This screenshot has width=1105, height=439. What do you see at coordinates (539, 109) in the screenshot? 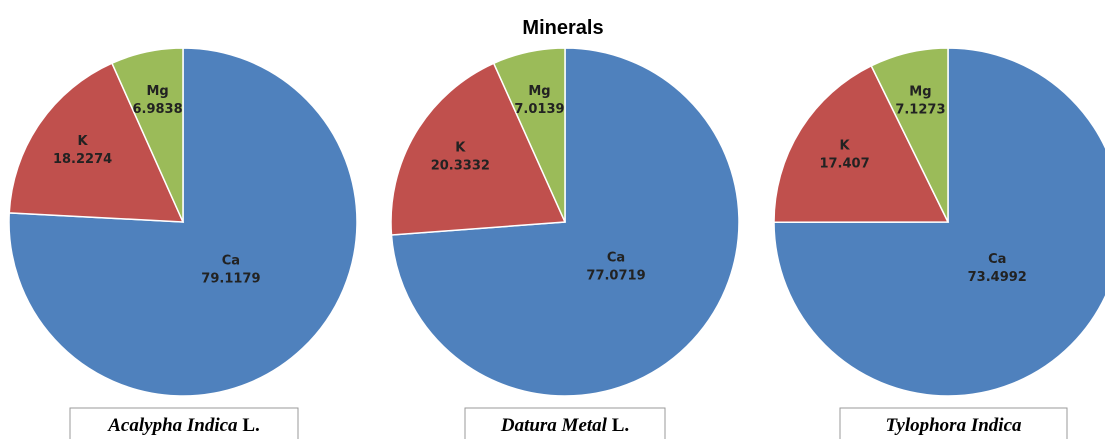
I see `slice-value: 7.0139` at bounding box center [539, 109].